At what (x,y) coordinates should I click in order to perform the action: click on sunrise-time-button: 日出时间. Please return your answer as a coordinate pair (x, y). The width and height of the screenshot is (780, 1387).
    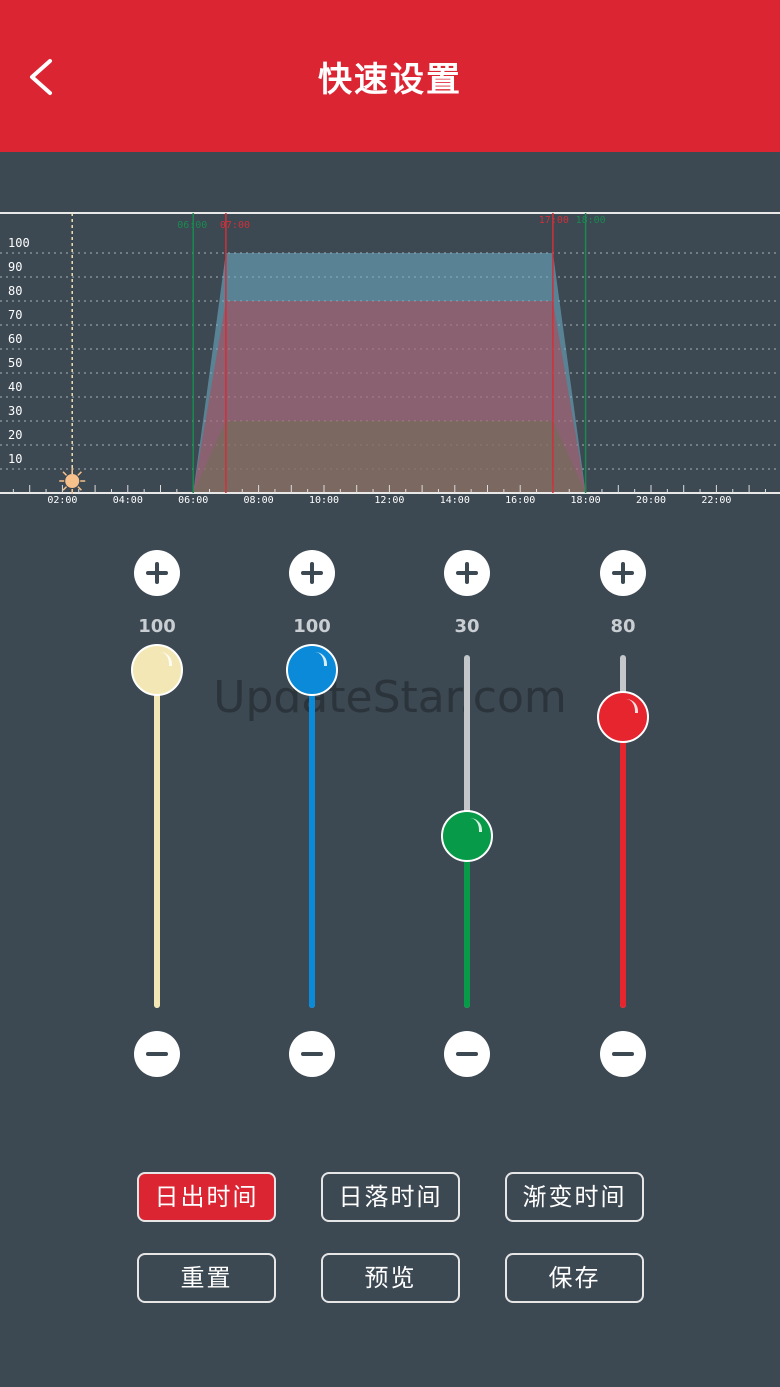
    Looking at the image, I should click on (206, 1197).